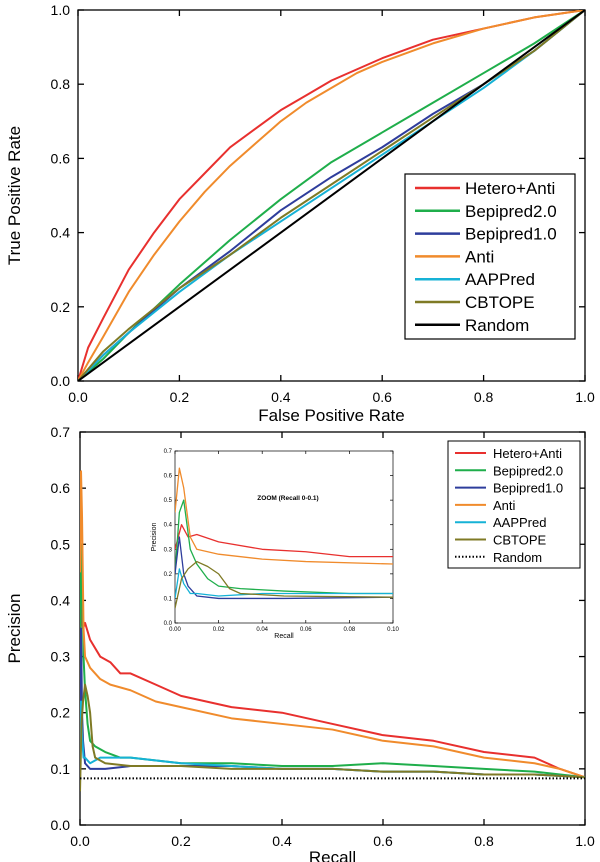 Image resolution: width=600 pixels, height=862 pixels. Describe the element at coordinates (168, 624) in the screenshot. I see `inset-y-tick-label: 0.0` at that location.